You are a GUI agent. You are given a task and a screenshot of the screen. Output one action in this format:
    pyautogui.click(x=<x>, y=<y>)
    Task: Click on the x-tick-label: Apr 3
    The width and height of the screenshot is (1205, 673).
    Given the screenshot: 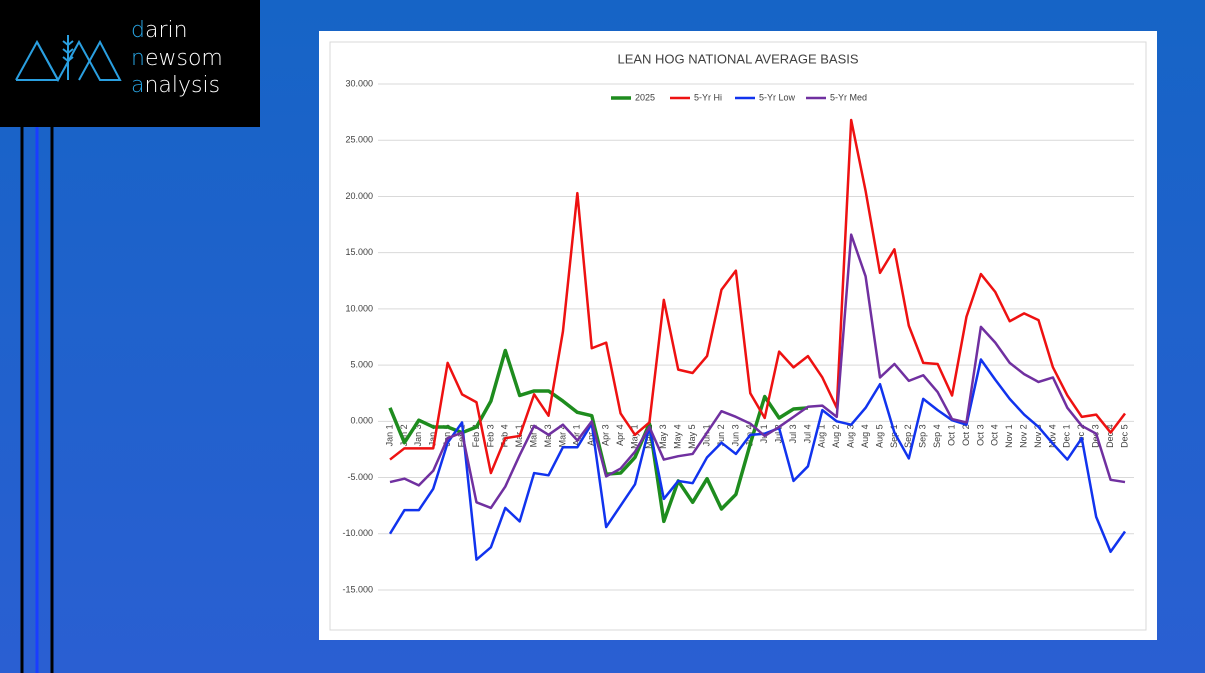 What is the action you would take?
    pyautogui.click(x=606, y=435)
    